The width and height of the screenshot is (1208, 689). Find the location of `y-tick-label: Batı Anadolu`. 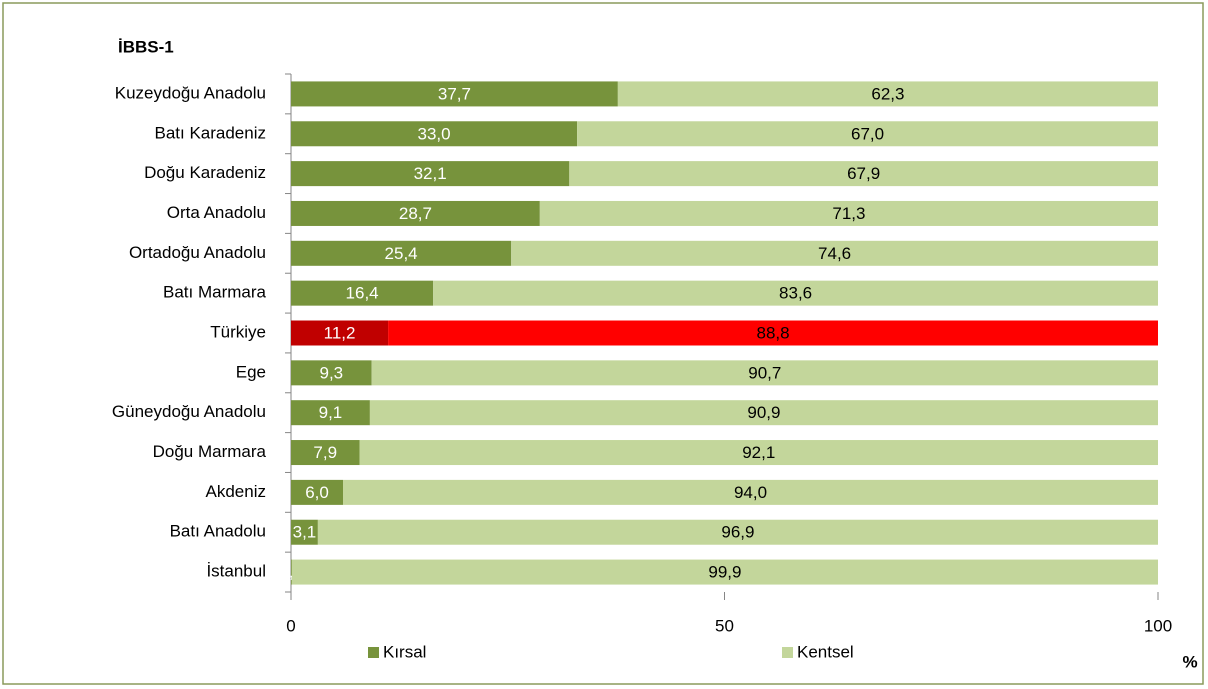

y-tick-label: Batı Anadolu is located at coordinates (218, 531).